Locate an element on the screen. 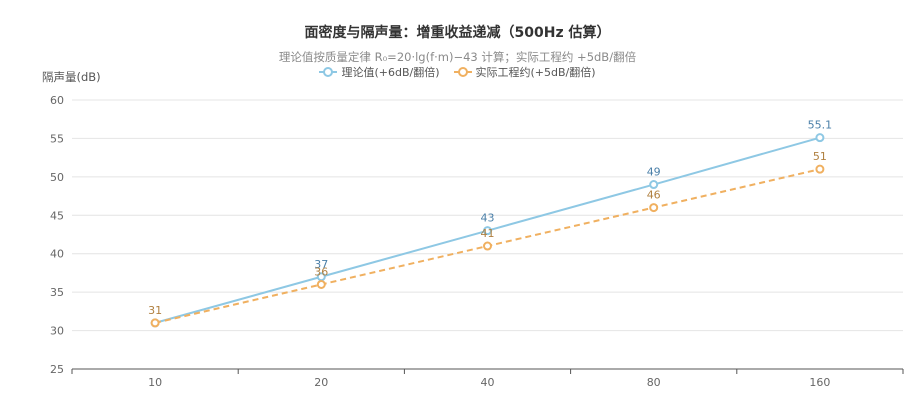  data-label: 43 is located at coordinates (488, 218).